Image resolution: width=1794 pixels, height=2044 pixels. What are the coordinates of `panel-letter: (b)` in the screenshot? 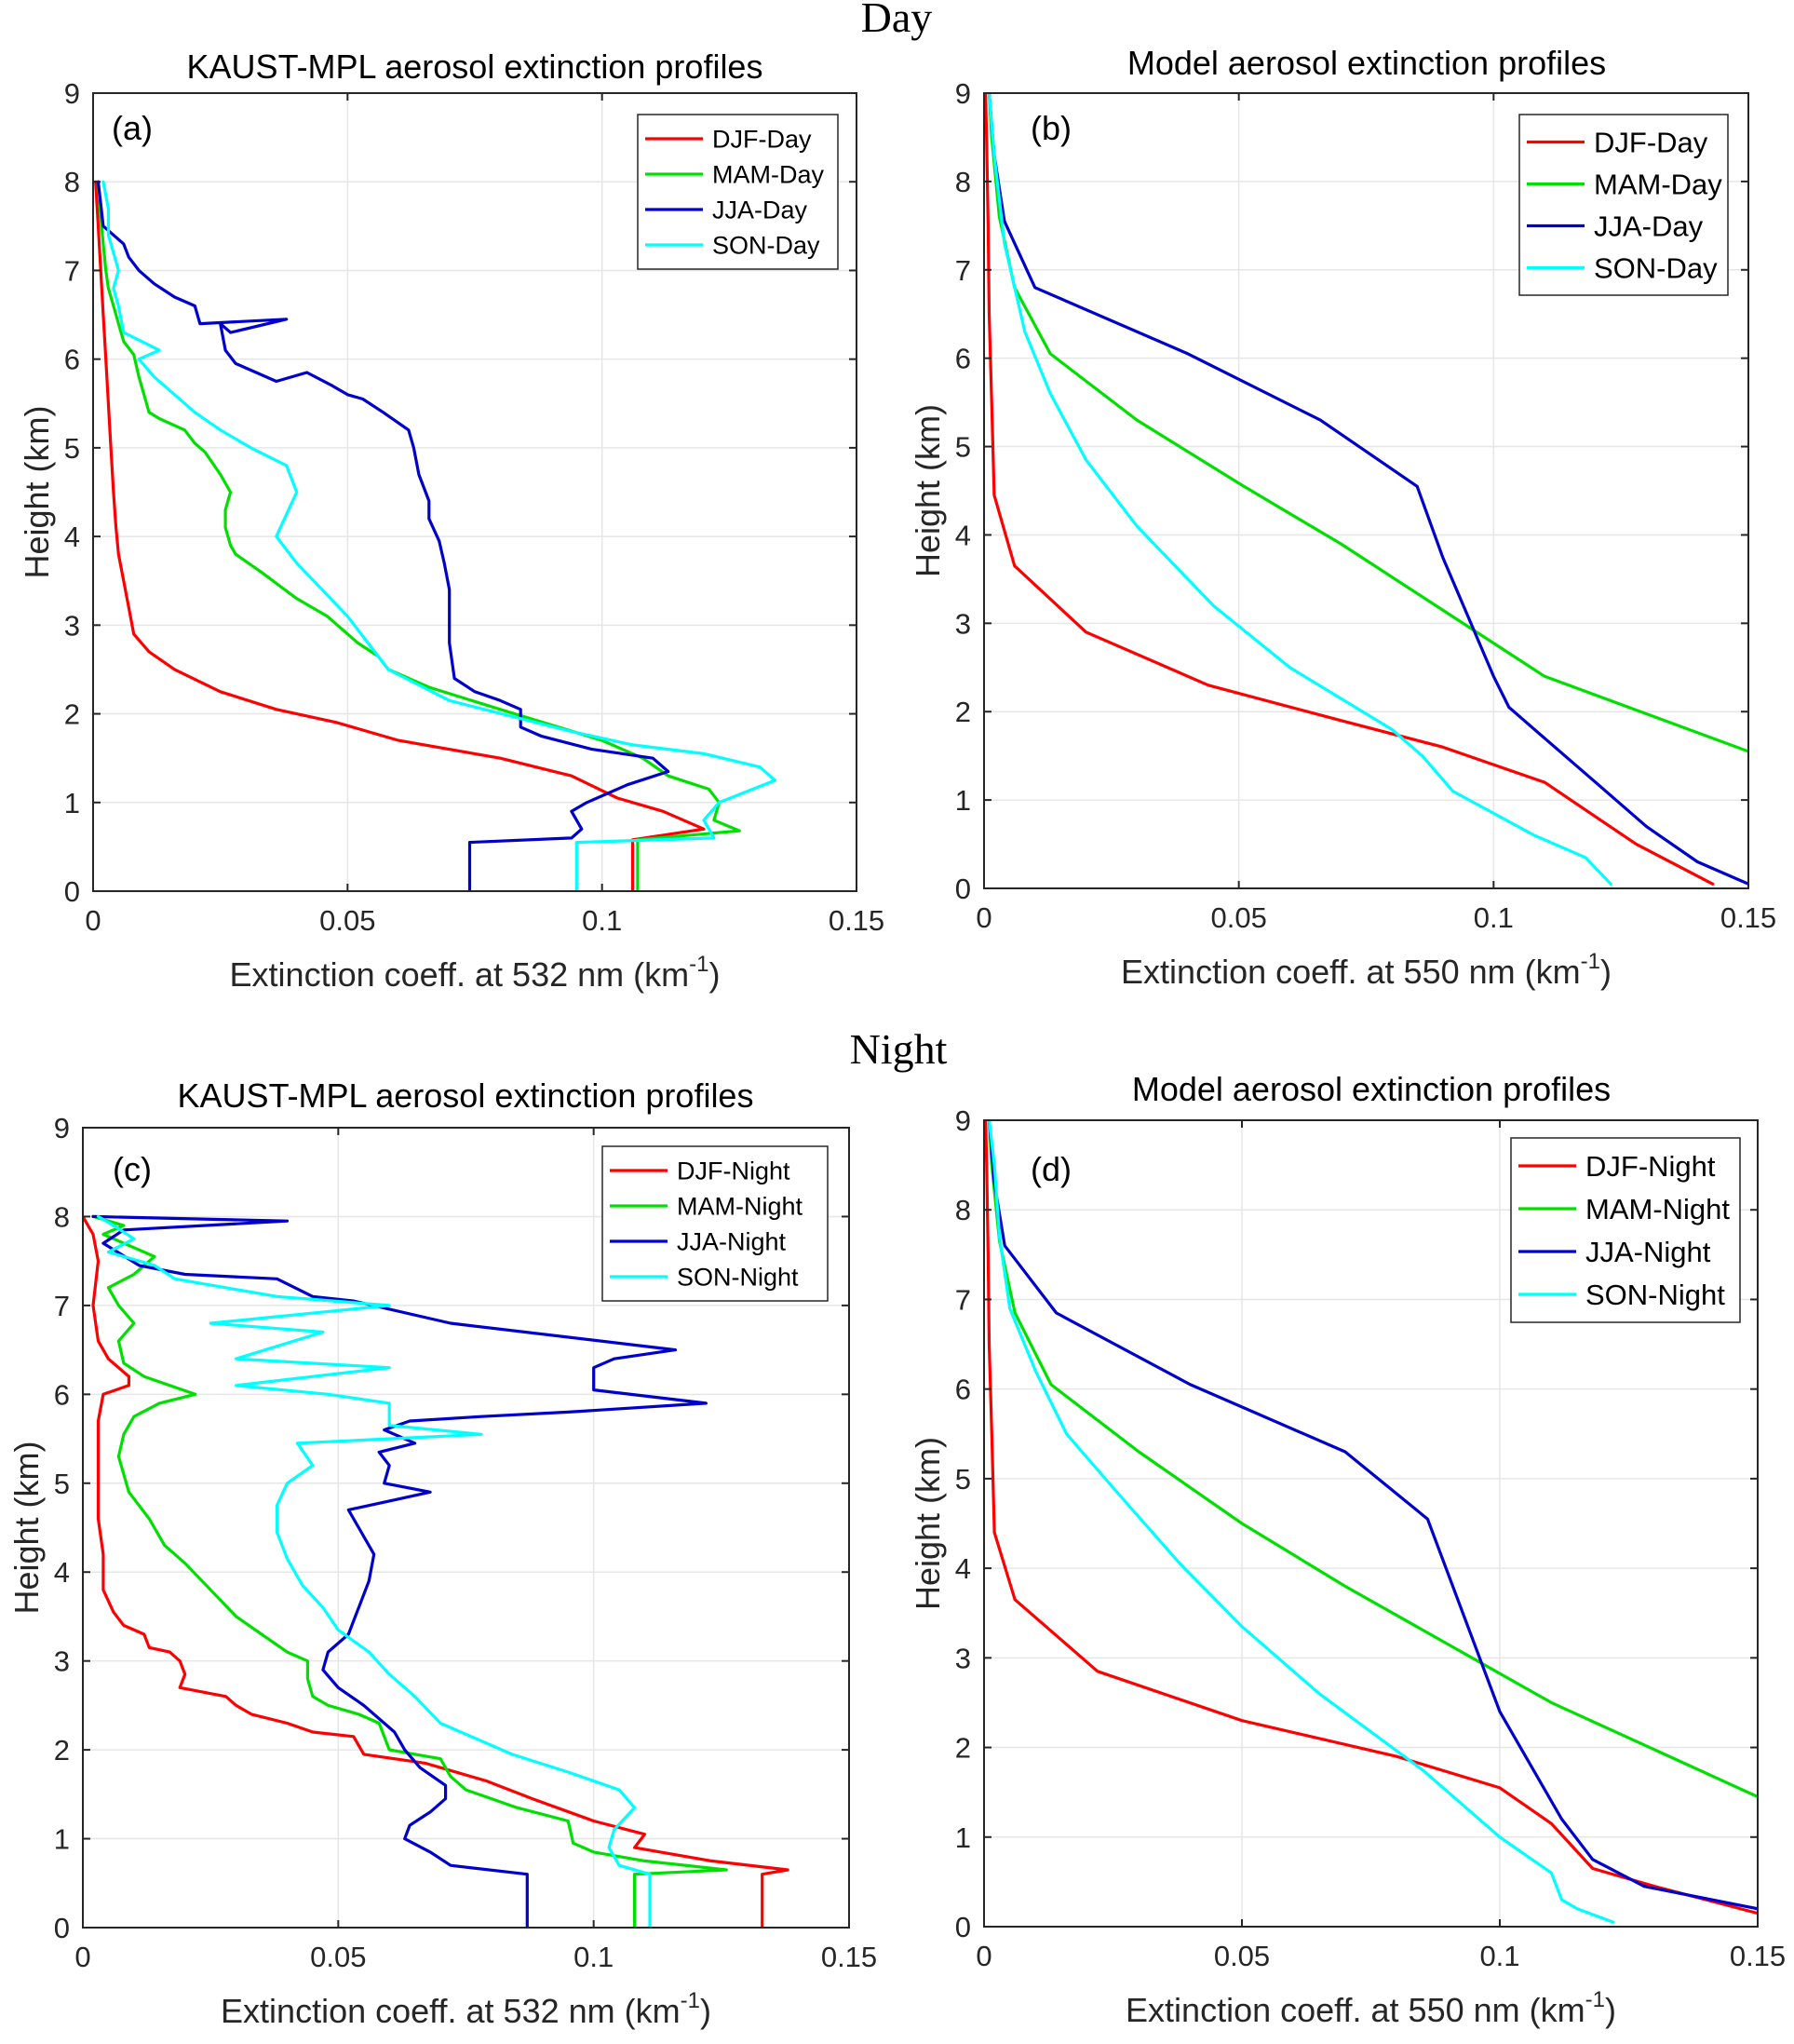 It's located at (1051, 128).